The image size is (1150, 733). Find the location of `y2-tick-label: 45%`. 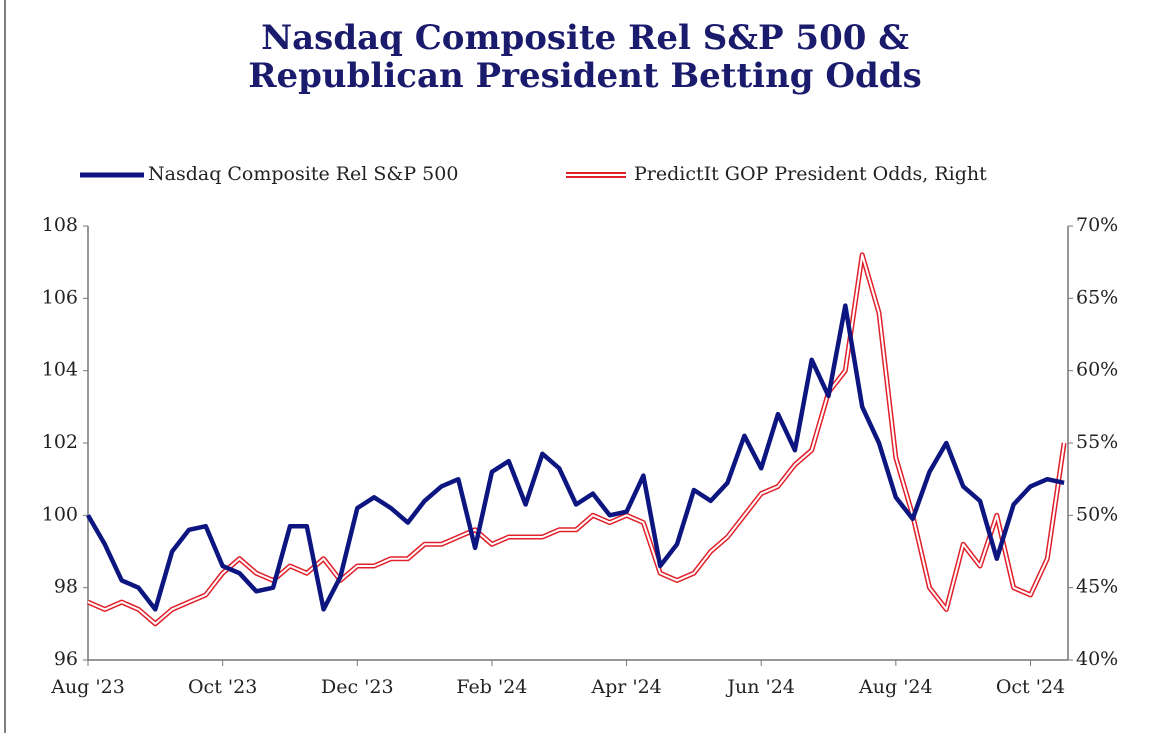

y2-tick-label: 45% is located at coordinates (1097, 587).